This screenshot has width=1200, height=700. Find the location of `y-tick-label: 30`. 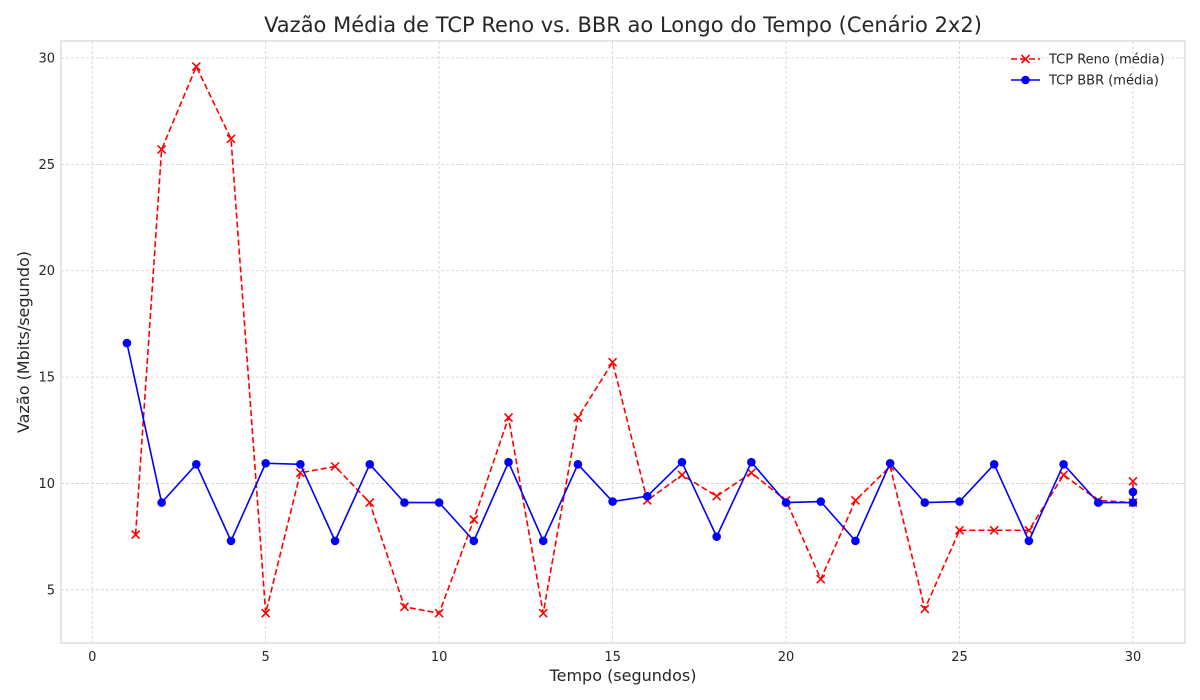

y-tick-label: 30 is located at coordinates (46, 59).